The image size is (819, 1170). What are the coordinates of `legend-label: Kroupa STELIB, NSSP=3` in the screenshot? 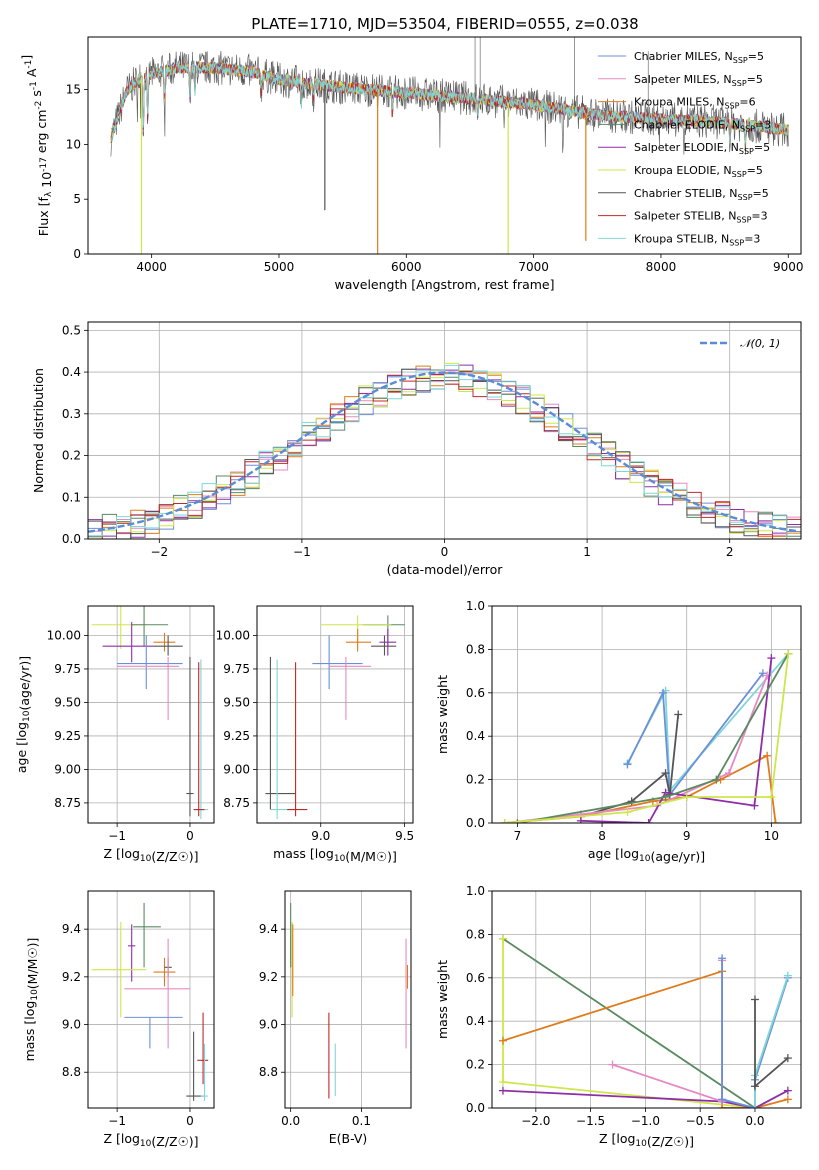 It's located at (697, 239).